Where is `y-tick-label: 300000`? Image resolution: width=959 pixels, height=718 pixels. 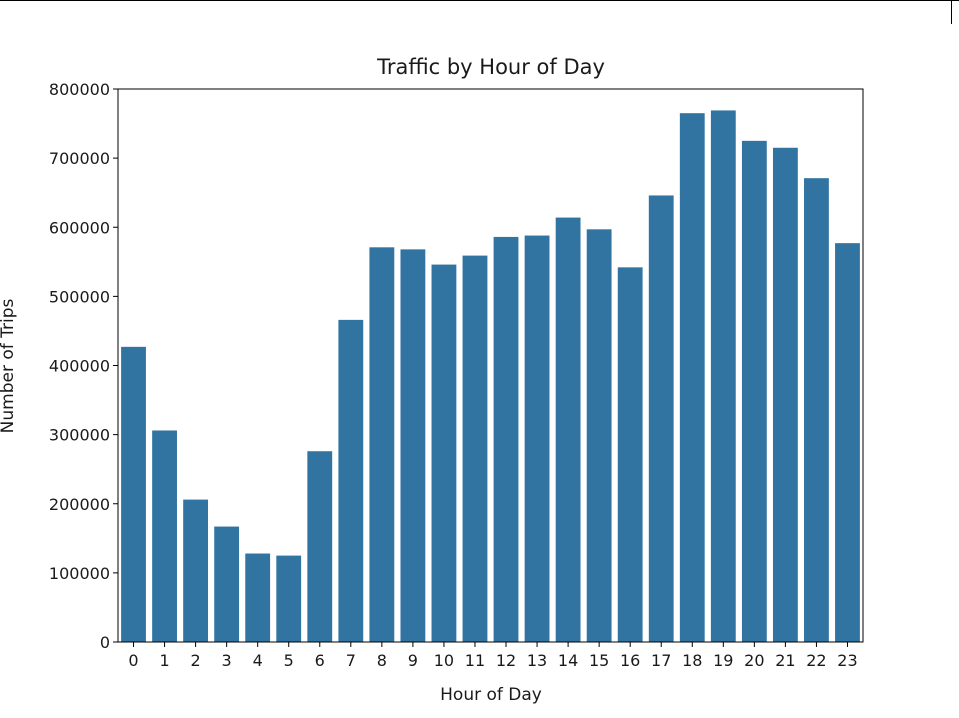
y-tick-label: 300000 is located at coordinates (79, 435).